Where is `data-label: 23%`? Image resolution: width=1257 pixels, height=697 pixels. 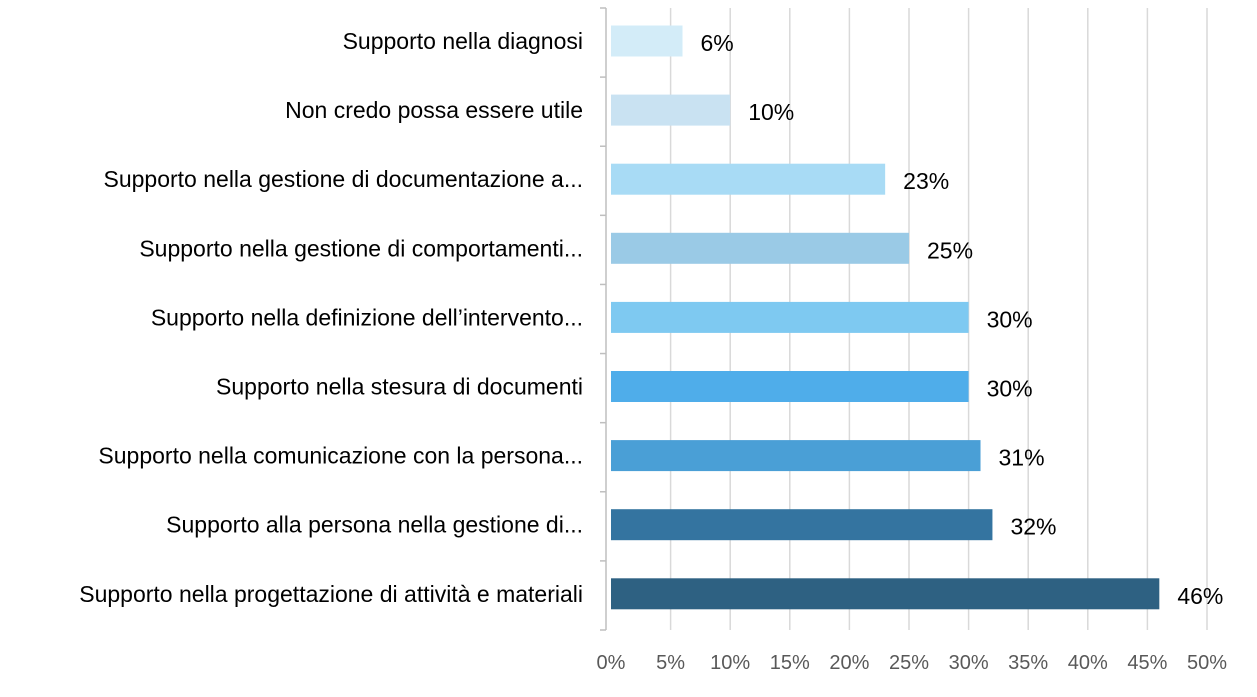 data-label: 23% is located at coordinates (926, 181).